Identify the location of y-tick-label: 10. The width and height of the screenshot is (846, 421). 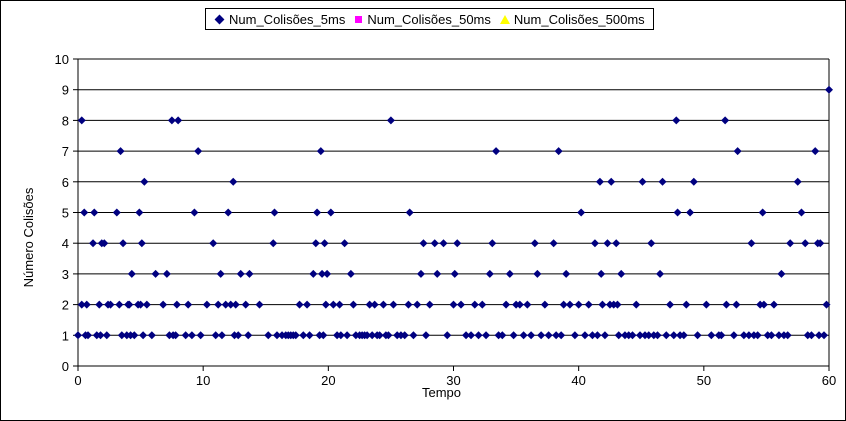
(62, 59).